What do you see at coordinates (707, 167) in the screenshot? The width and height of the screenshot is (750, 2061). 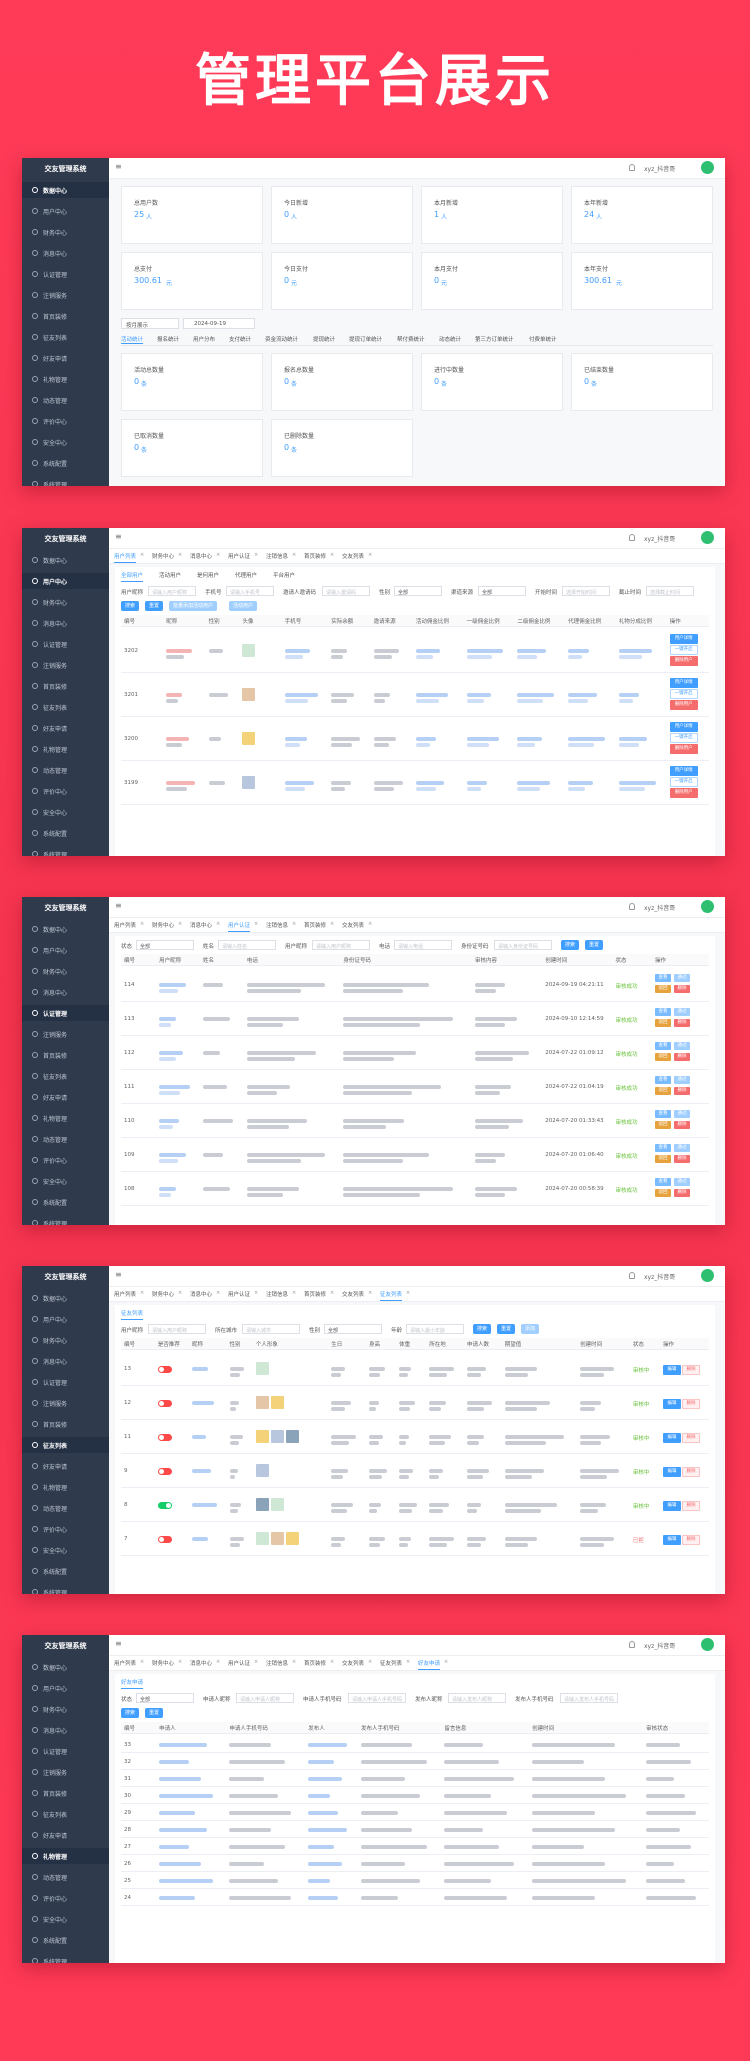 I see `avatar` at bounding box center [707, 167].